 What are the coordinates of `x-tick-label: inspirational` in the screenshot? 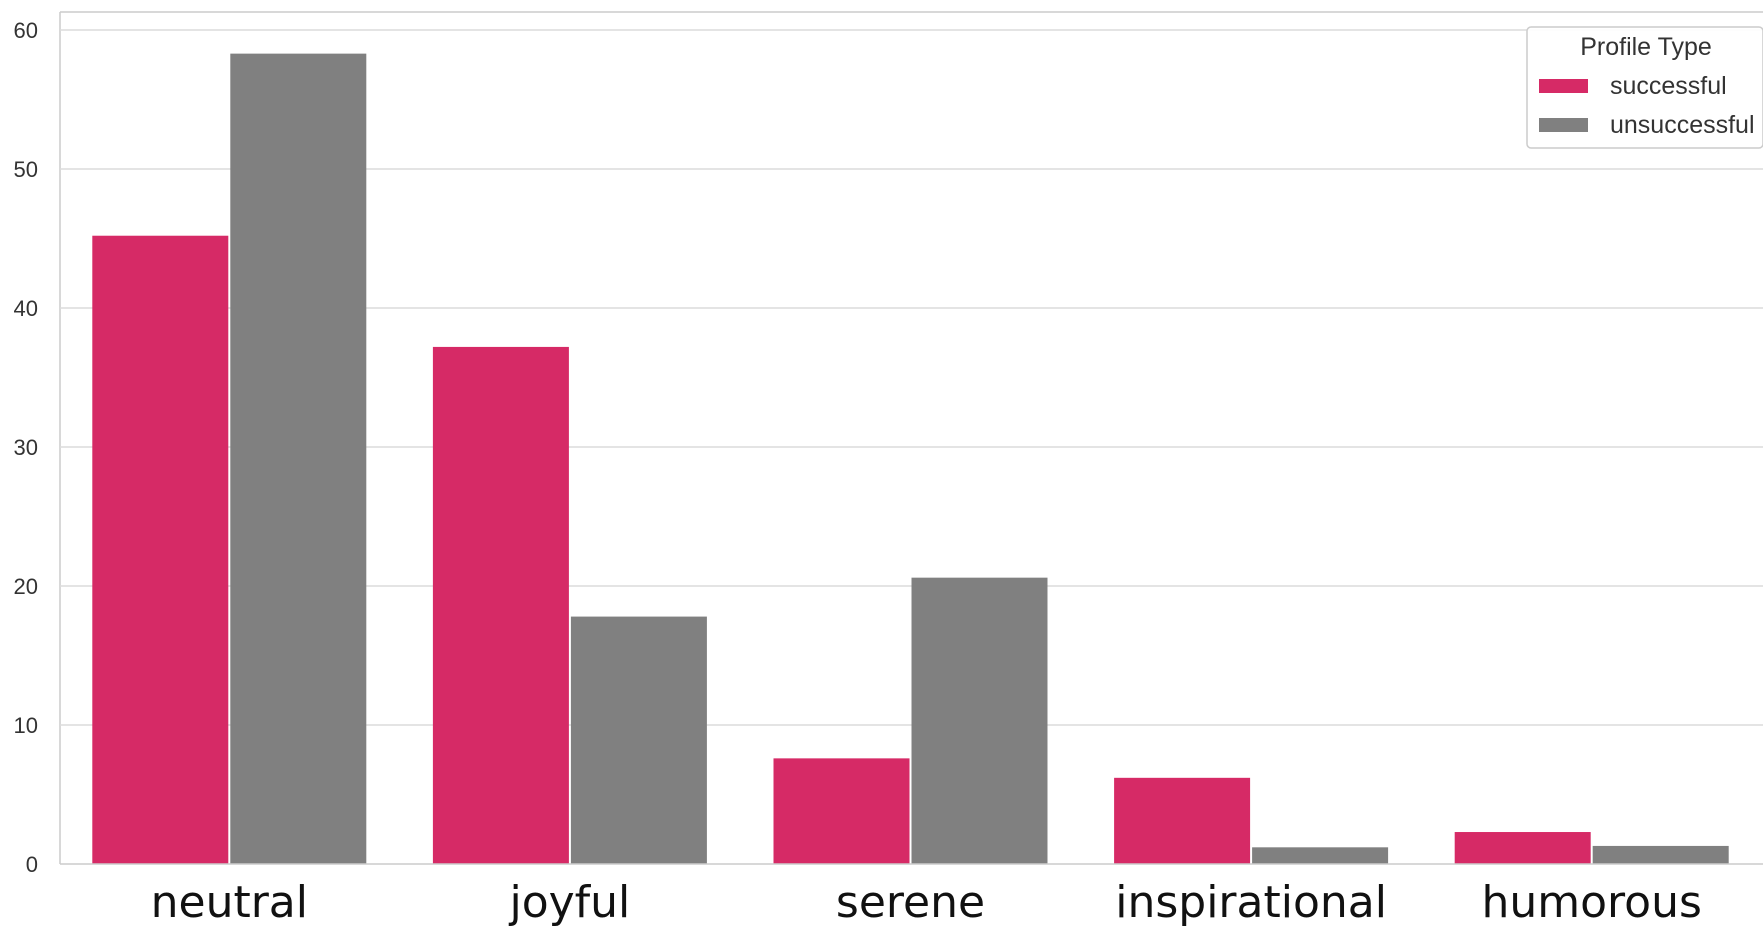 It's located at (1251, 902).